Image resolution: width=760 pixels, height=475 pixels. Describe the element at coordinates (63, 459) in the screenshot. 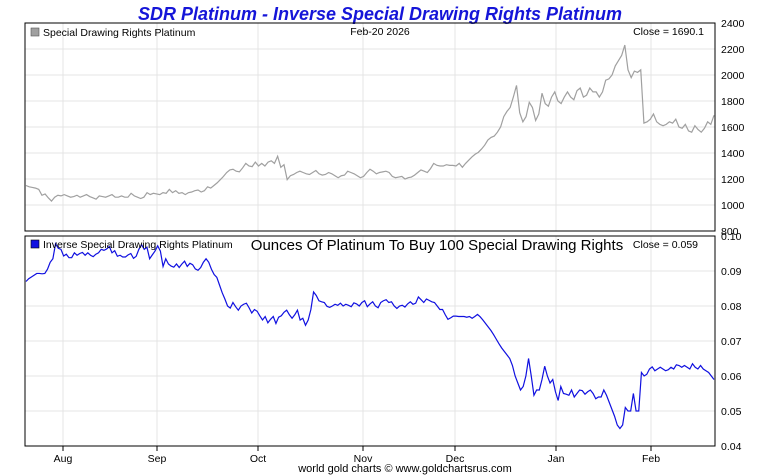

I see `x-tick-label: Aug` at that location.